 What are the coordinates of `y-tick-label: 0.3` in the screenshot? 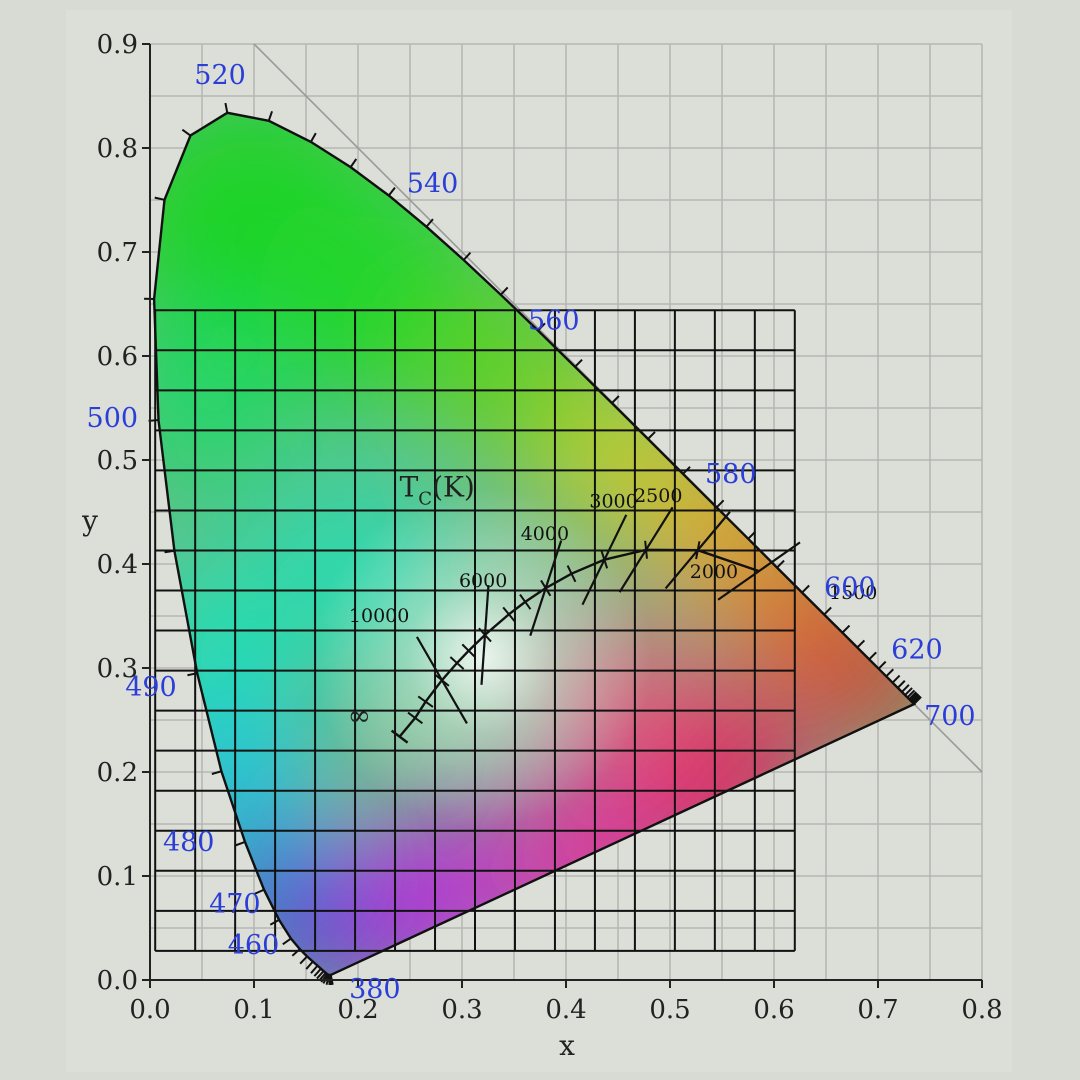 It's located at (117, 669).